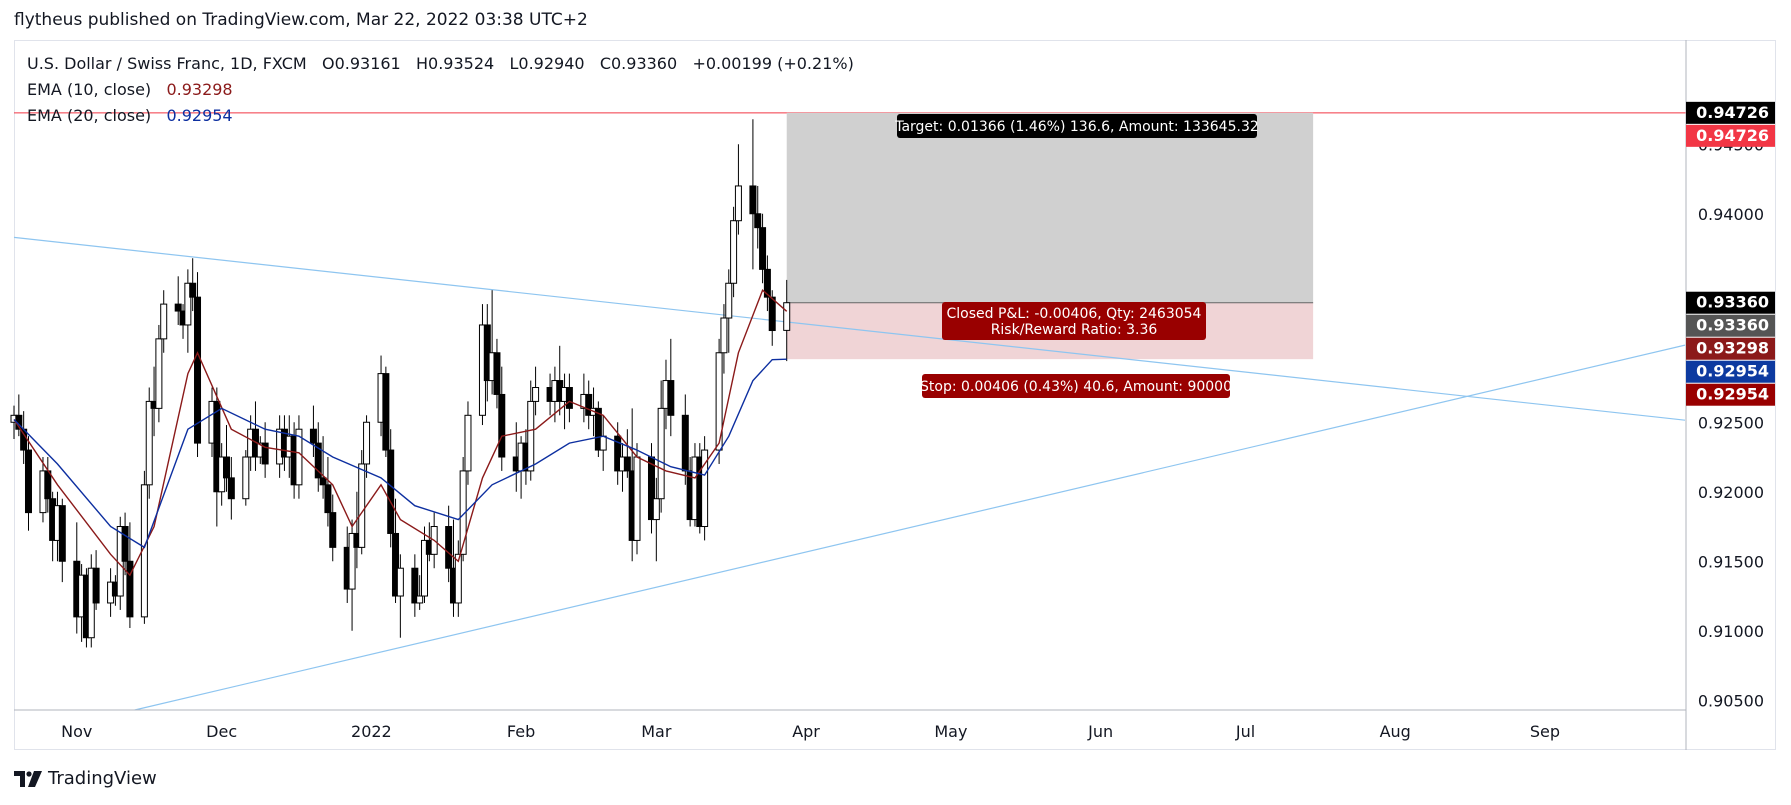 The width and height of the screenshot is (1791, 805). I want to click on tradingview-logo: TradingView, so click(85, 778).